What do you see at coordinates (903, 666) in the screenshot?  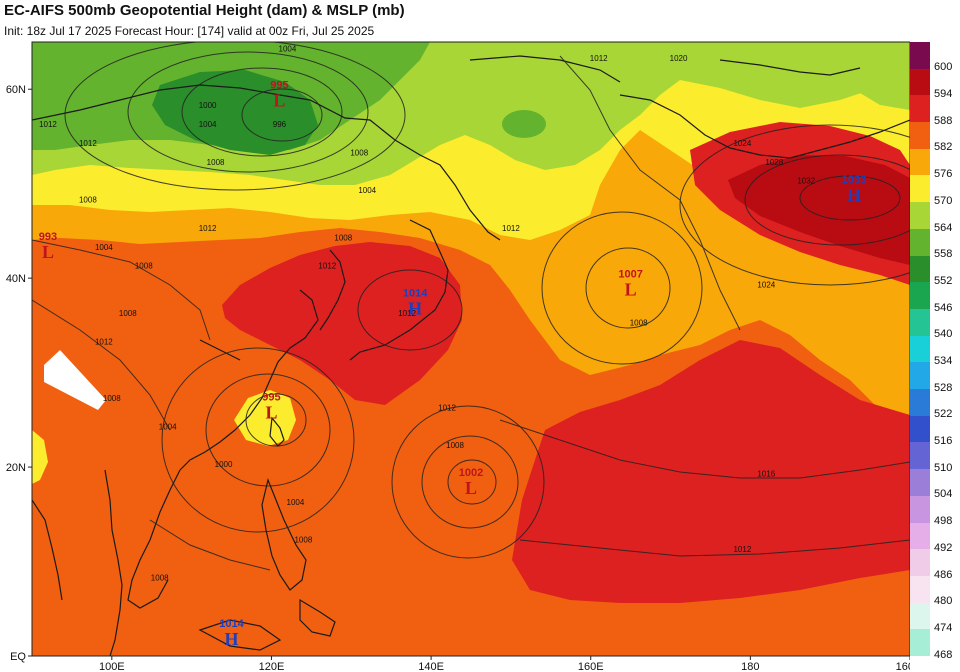 I see `lon-label: 160W` at bounding box center [903, 666].